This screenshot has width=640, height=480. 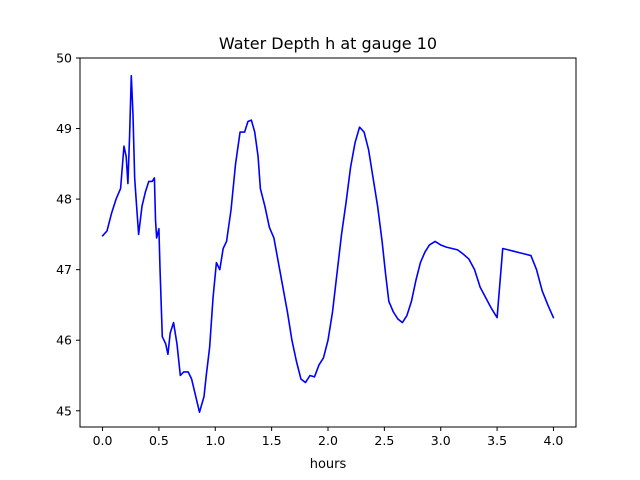 What do you see at coordinates (159, 440) in the screenshot?
I see `x-tick-label: 0.5` at bounding box center [159, 440].